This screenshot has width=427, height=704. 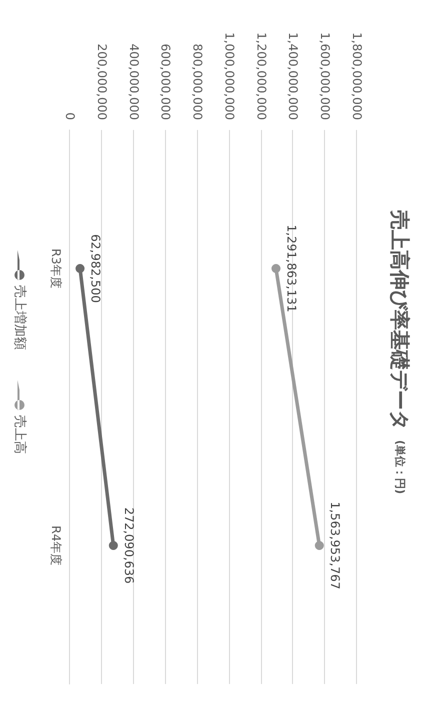 I want to click on text: 売上高伸び率基礎データ, so click(x=400, y=320).